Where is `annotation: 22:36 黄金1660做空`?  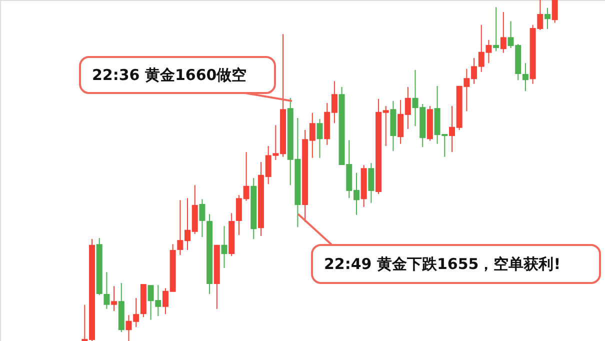 annotation: 22:36 黄金1660做空 is located at coordinates (169, 75).